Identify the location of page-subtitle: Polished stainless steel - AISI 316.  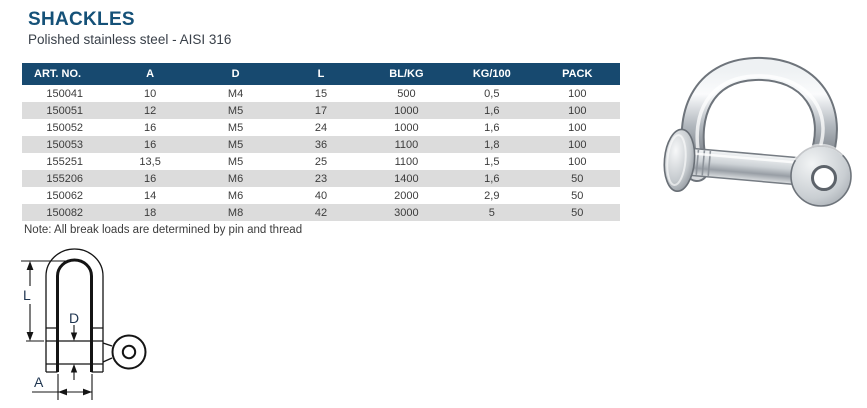
(130, 39).